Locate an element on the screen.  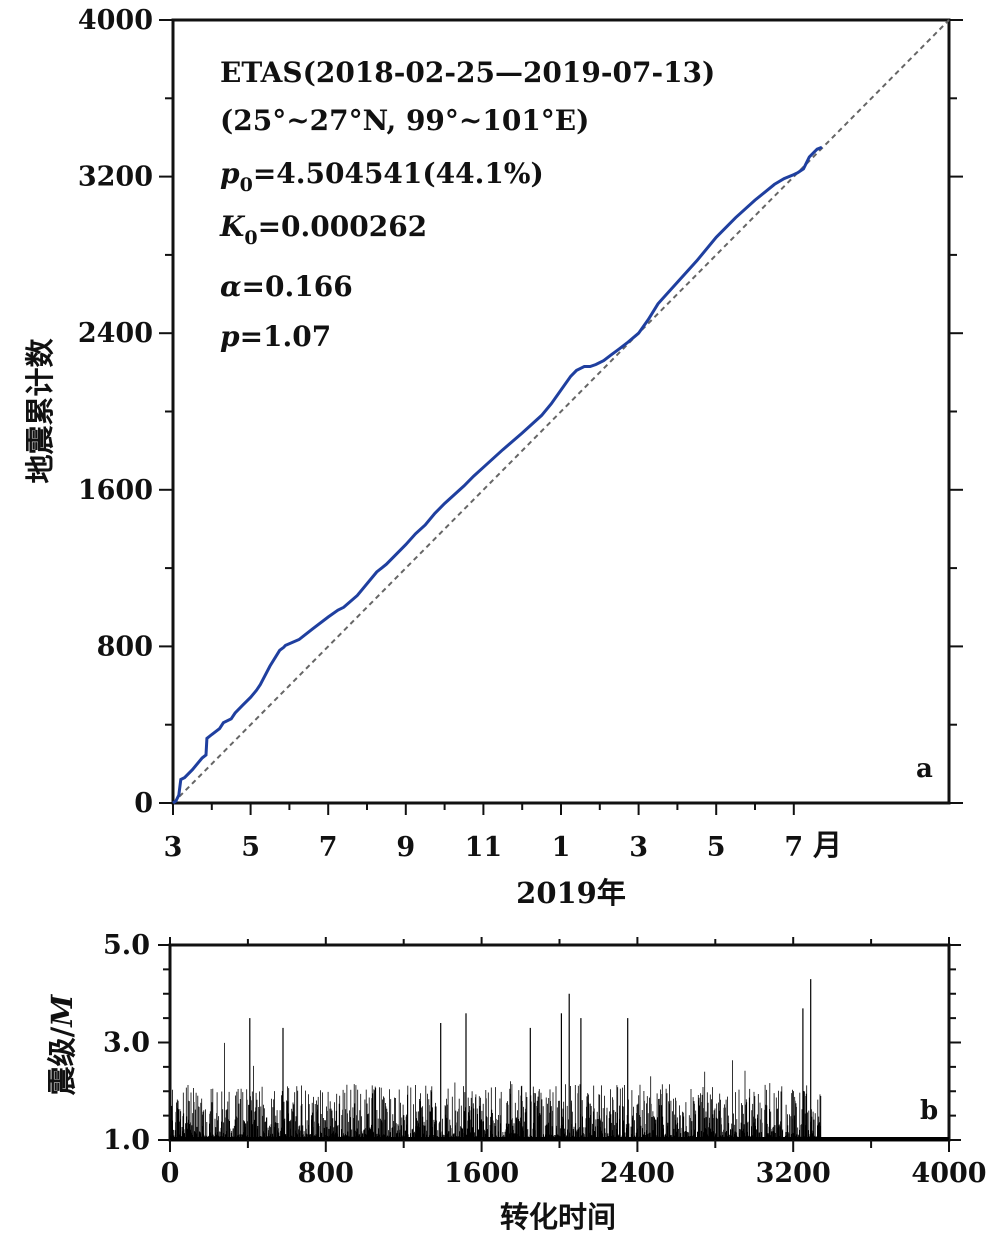
annotation-p0-symbol: p is located at coordinates (230, 173).